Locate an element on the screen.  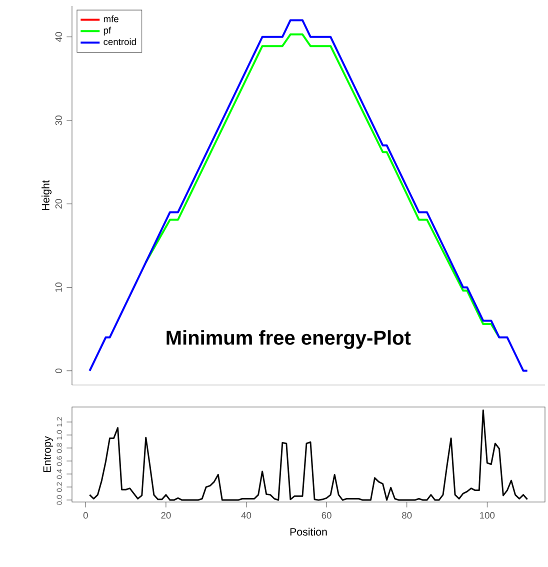
x-tick-label: 20 is located at coordinates (166, 515).